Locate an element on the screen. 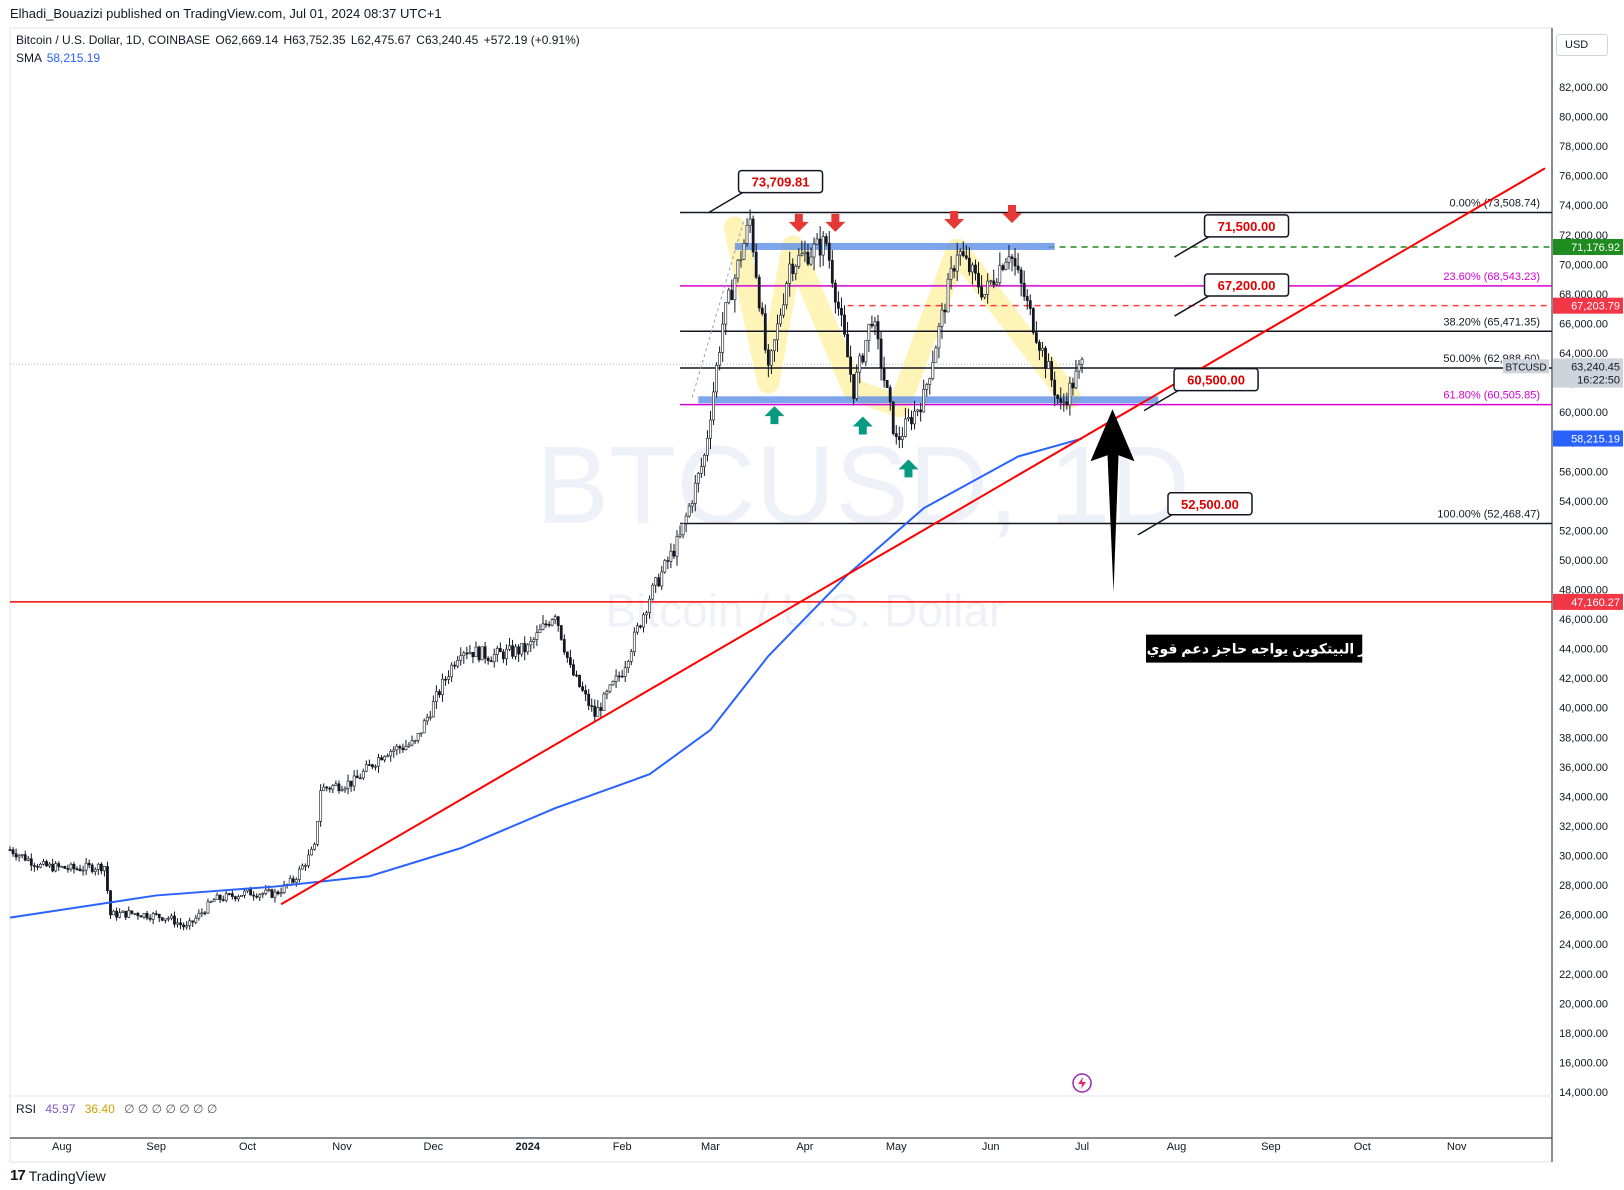 The height and width of the screenshot is (1190, 1624). annotation-text: سعر البيتكوين يواجه حاجز دعم قوي جدا is located at coordinates (1254, 650).